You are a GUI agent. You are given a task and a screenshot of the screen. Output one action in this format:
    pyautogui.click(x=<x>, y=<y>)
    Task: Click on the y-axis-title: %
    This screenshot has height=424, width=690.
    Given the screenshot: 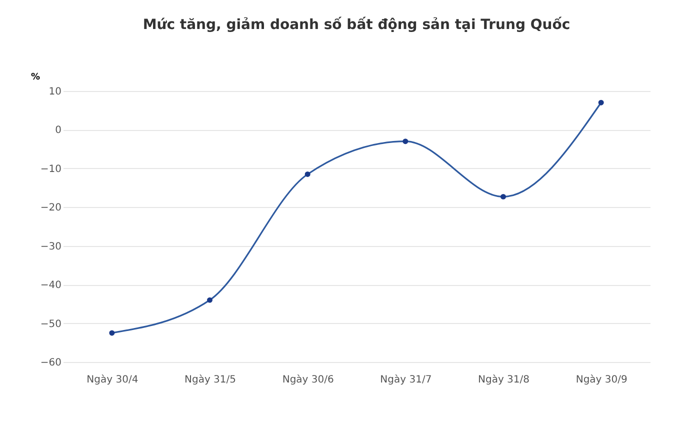 What is the action you would take?
    pyautogui.click(x=35, y=77)
    